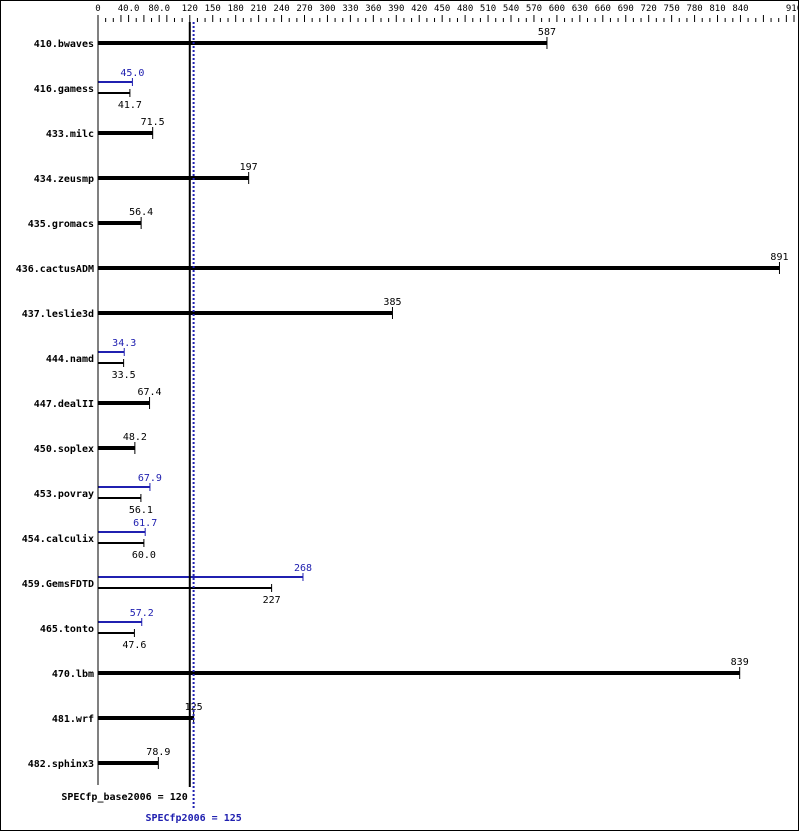  What do you see at coordinates (132, 73) in the screenshot?
I see `peak-data-label: 45.0` at bounding box center [132, 73].